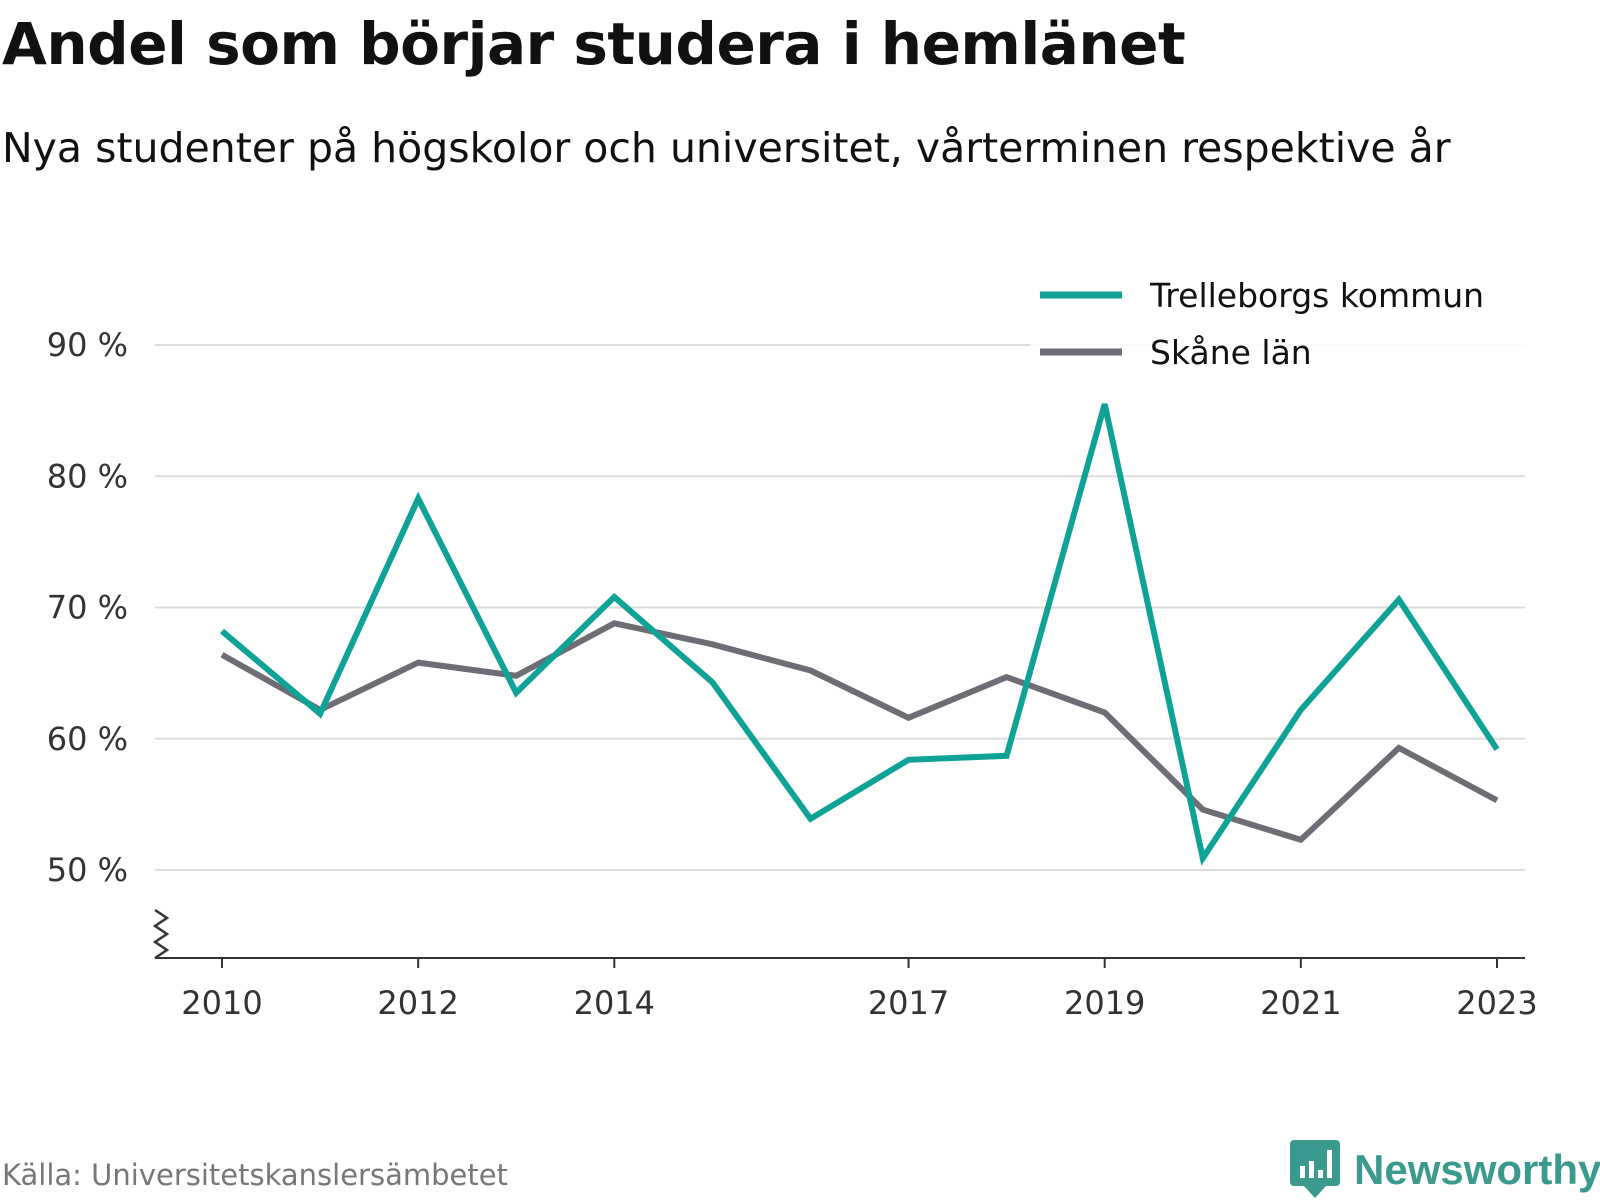  I want to click on legend-label: Trelleborgs kommun, so click(1316, 295).